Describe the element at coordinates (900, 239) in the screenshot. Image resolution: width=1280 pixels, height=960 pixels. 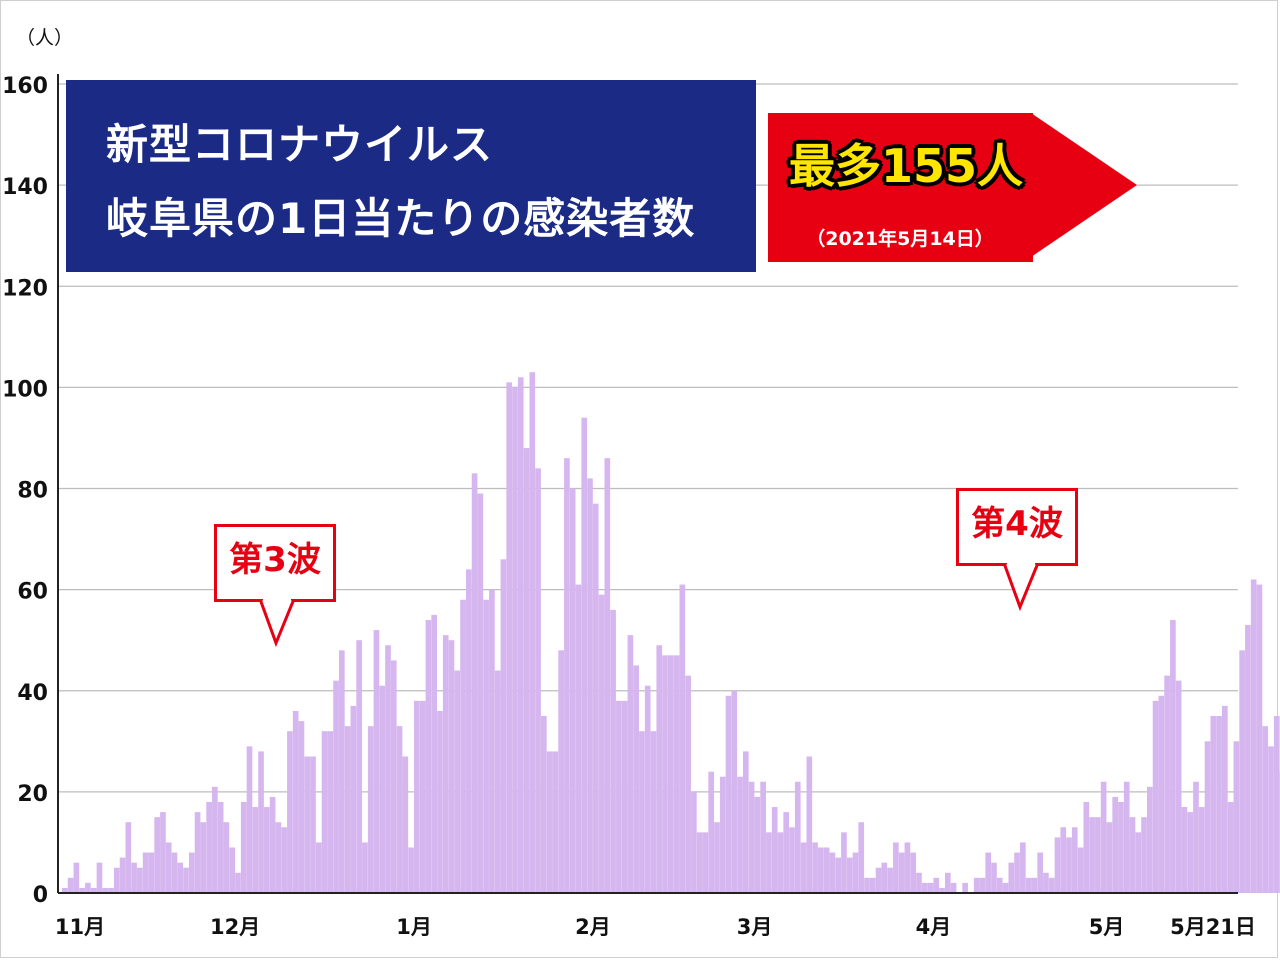
I see `peak-callout-date: （2021年5月14日）` at that location.